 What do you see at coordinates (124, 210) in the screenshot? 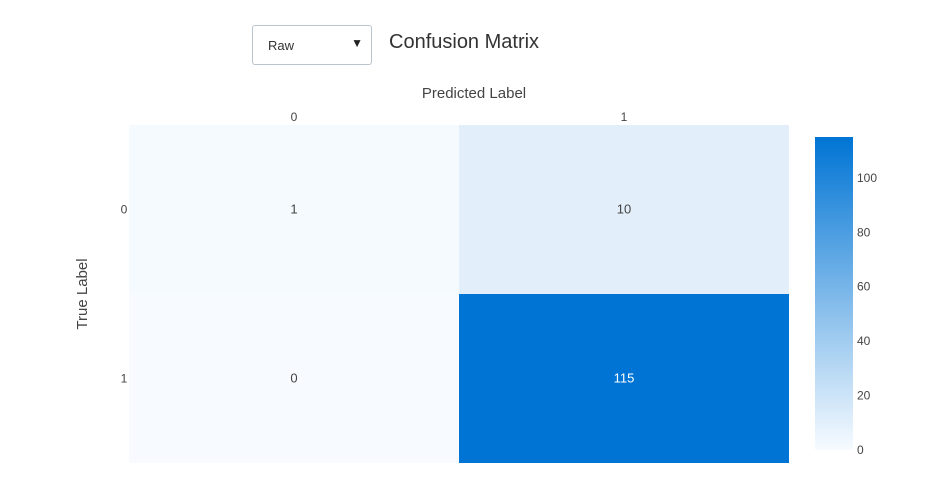
I see `y-tick-label: 0` at bounding box center [124, 210].